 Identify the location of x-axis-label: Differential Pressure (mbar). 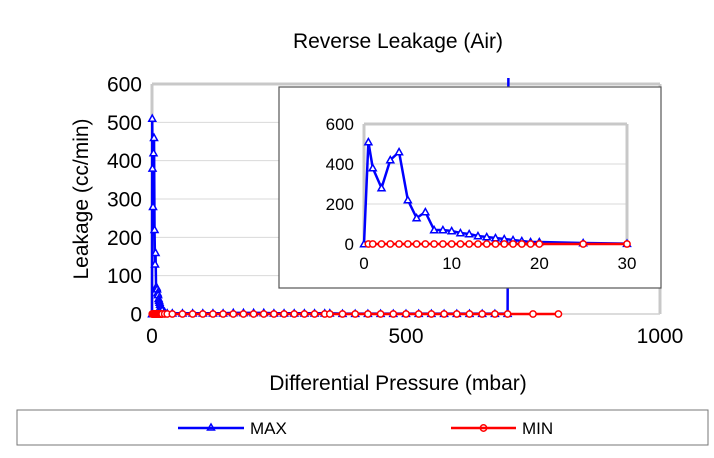
(398, 383).